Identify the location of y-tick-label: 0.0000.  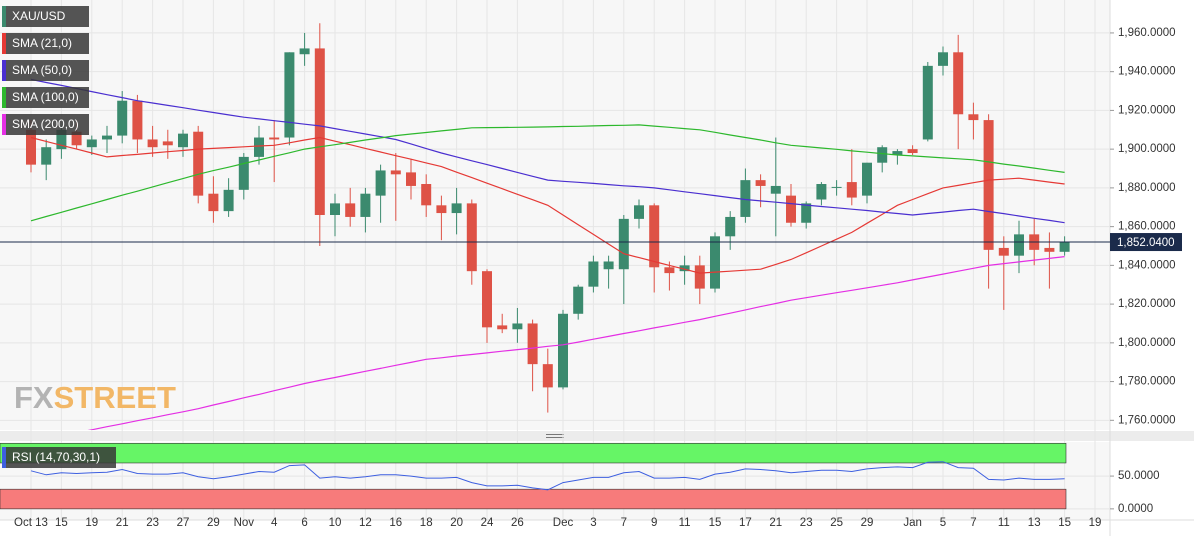
(1135, 509).